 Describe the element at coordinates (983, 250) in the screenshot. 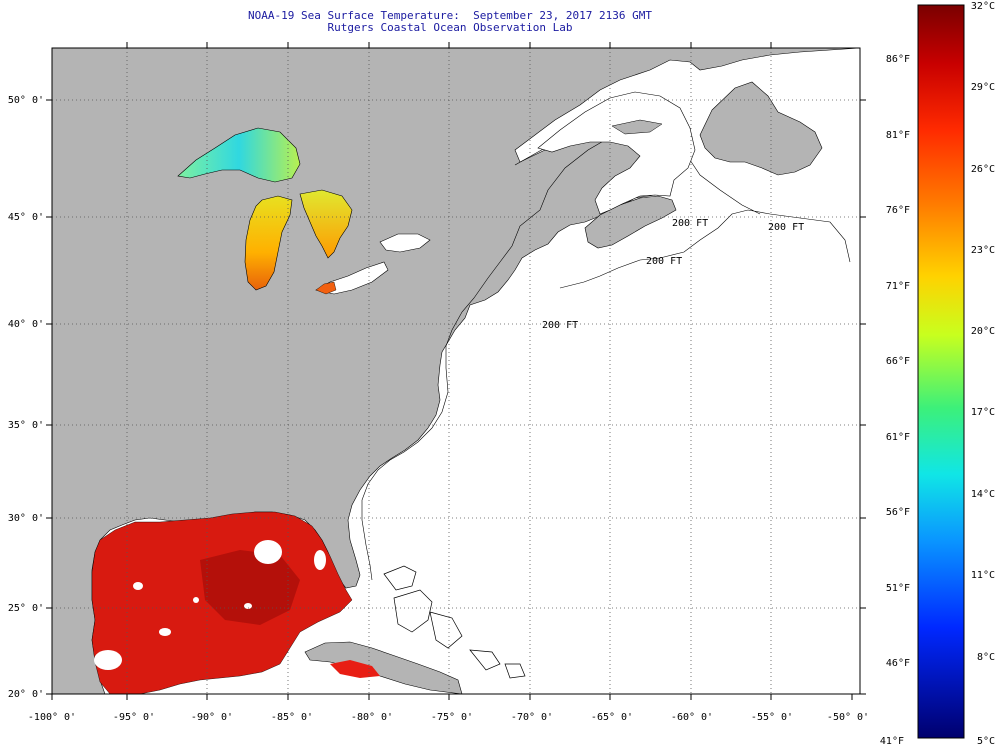

I see `colorbar-celsius-label: 23°C` at that location.